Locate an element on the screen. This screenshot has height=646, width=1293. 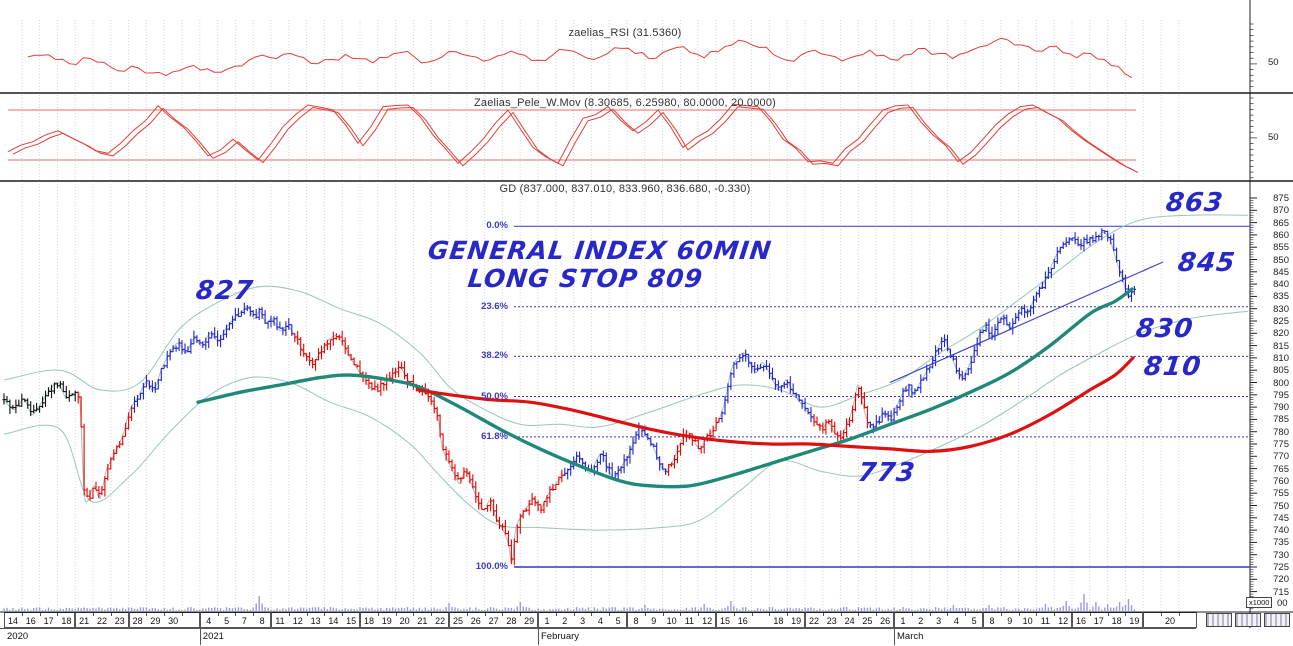
date-label: 10 is located at coordinates (671, 621).